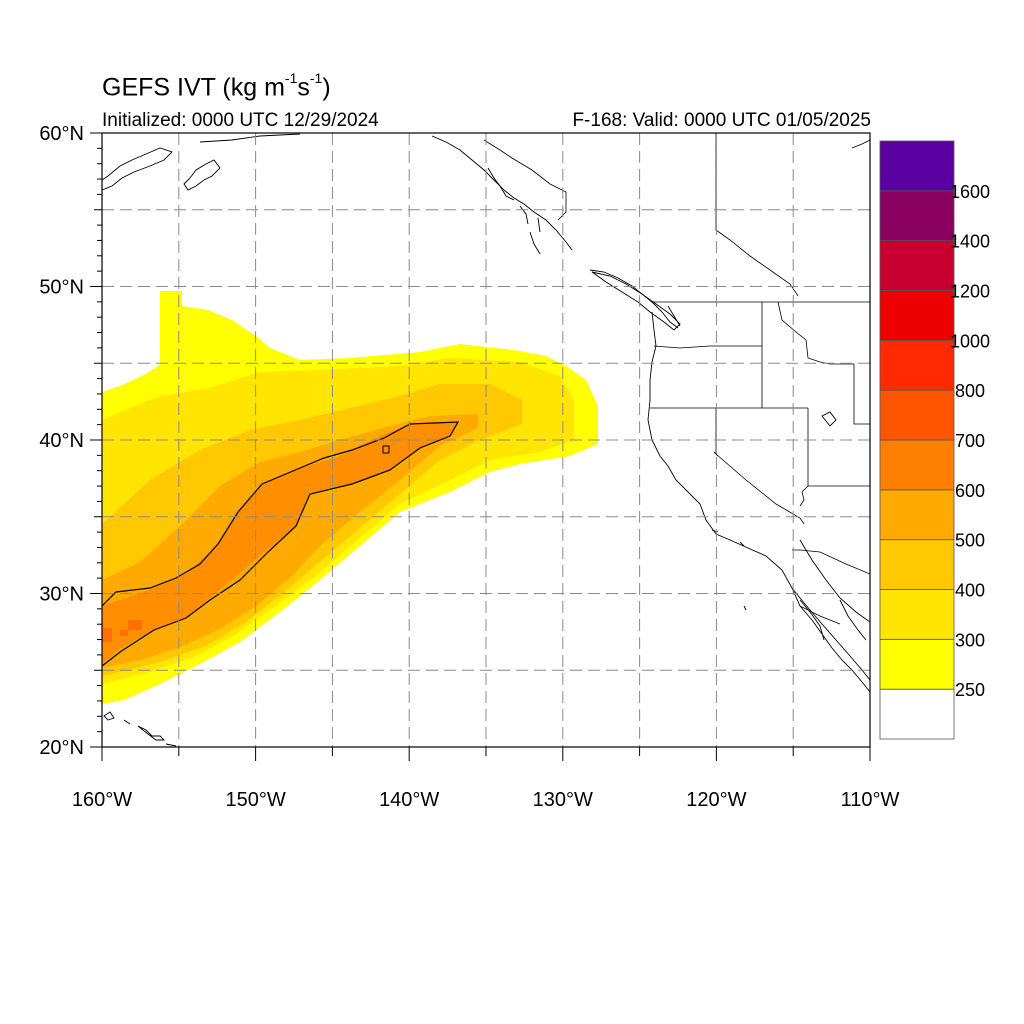  I want to click on colorbar: 250 300 400 500 600 700 800 1000 1200 1400 1600, so click(934, 440).